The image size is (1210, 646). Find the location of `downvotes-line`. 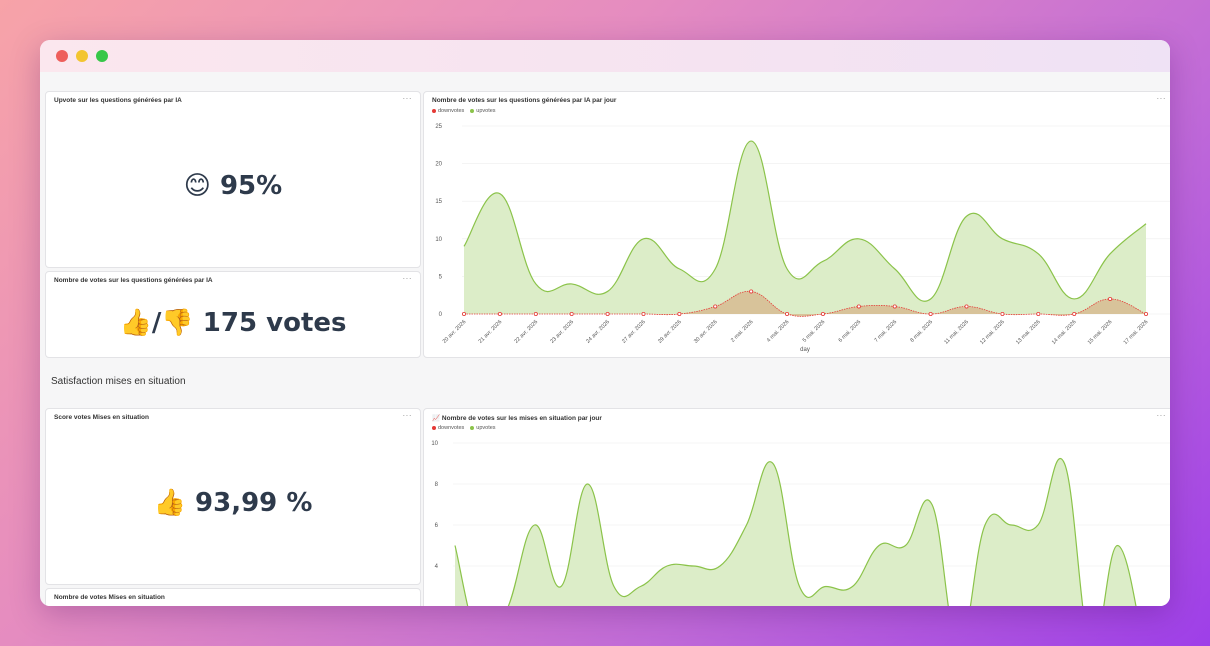

downvotes-line is located at coordinates (805, 304).